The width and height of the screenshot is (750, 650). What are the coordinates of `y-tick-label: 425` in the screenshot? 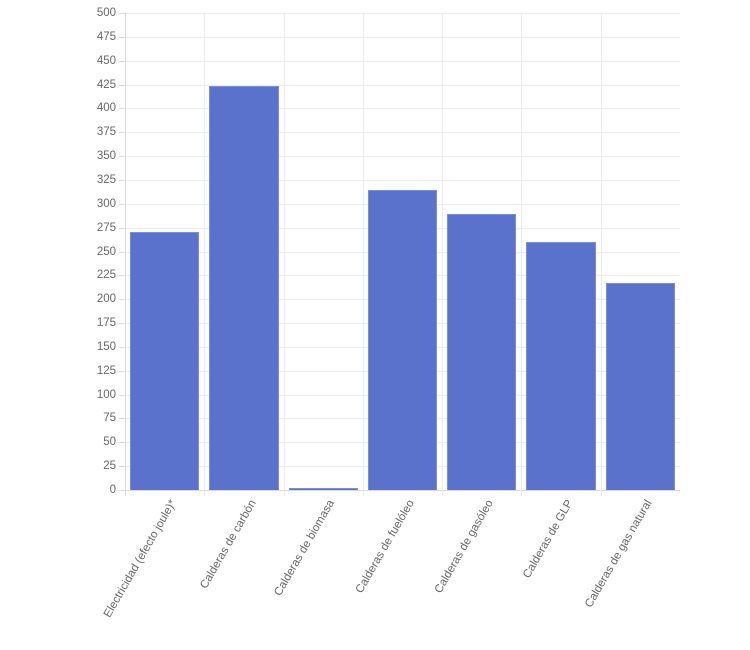 It's located at (106, 85).